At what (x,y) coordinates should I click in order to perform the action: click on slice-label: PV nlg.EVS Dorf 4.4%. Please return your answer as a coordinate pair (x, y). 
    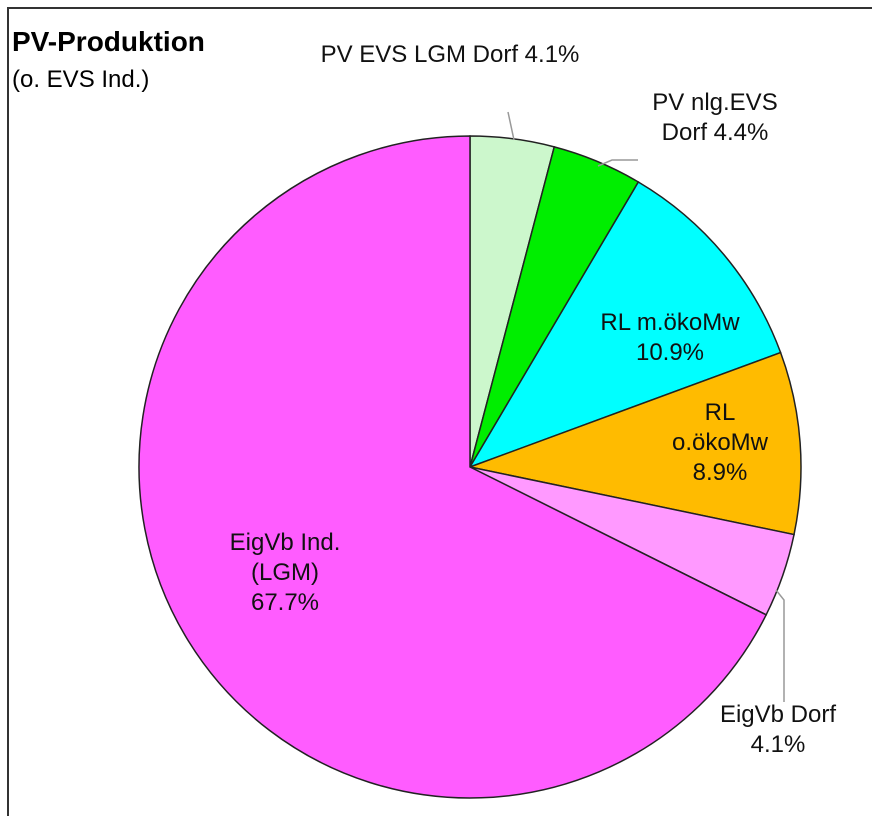
    Looking at the image, I should click on (715, 118).